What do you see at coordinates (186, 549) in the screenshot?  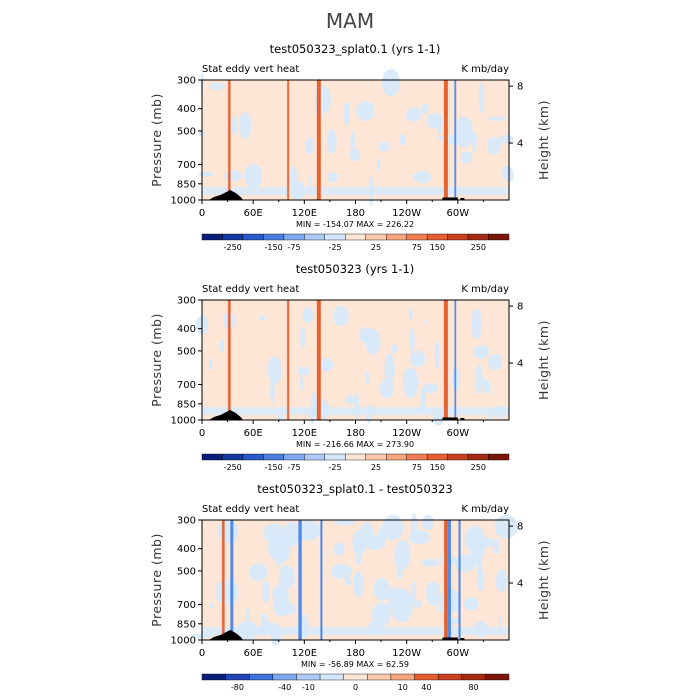 I see `y-tick-label: 400` at bounding box center [186, 549].